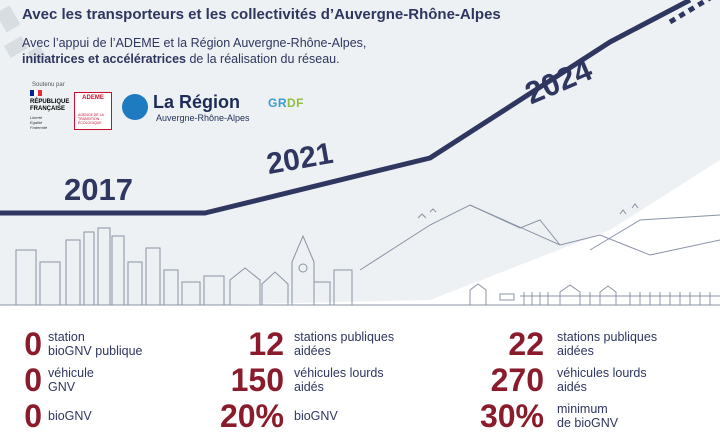 Image resolution: width=720 pixels, height=438 pixels. I want to click on stat-number: 150, so click(257, 380).